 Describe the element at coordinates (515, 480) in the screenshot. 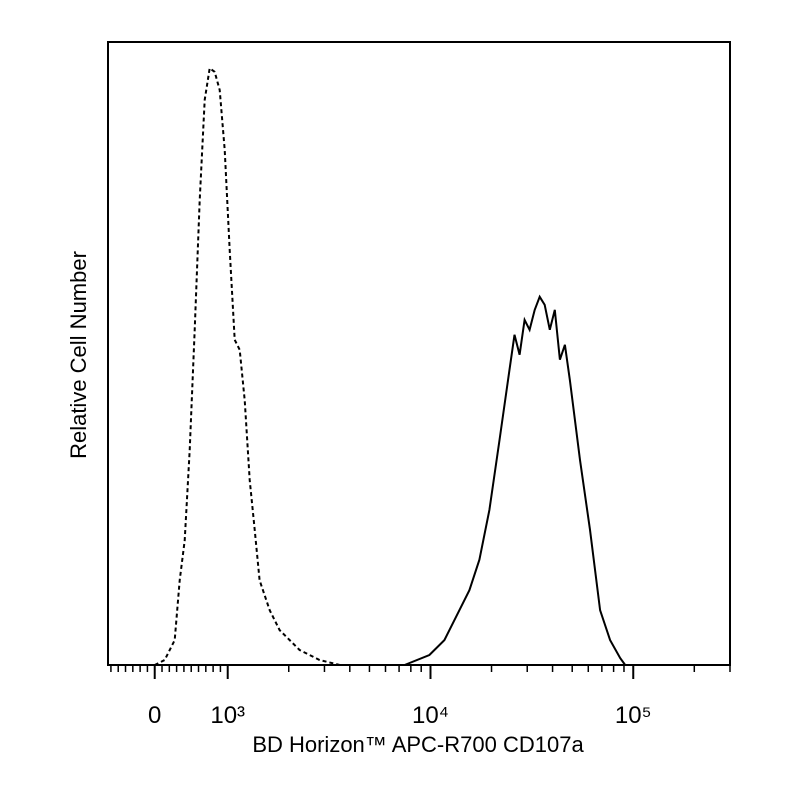

I see `histogram-line` at that location.